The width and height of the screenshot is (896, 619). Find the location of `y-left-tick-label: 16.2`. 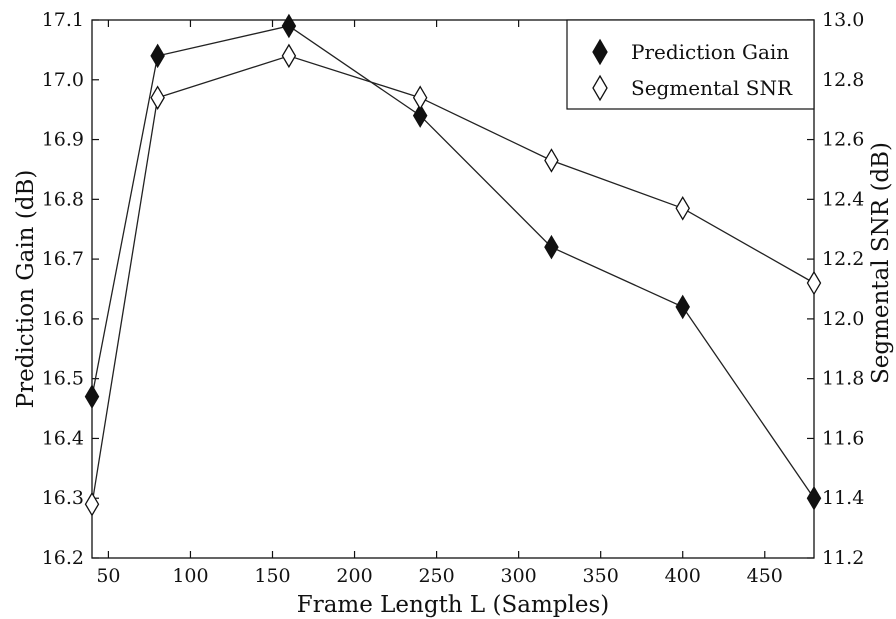

y-left-tick-label: 16.2 is located at coordinates (63, 558).